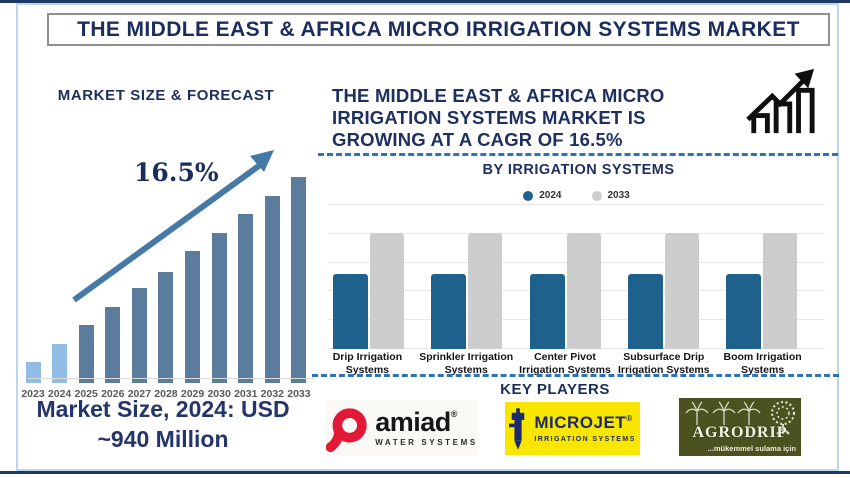 The image size is (850, 478). Describe the element at coordinates (578, 154) in the screenshot. I see `dashed-divider-top` at that location.